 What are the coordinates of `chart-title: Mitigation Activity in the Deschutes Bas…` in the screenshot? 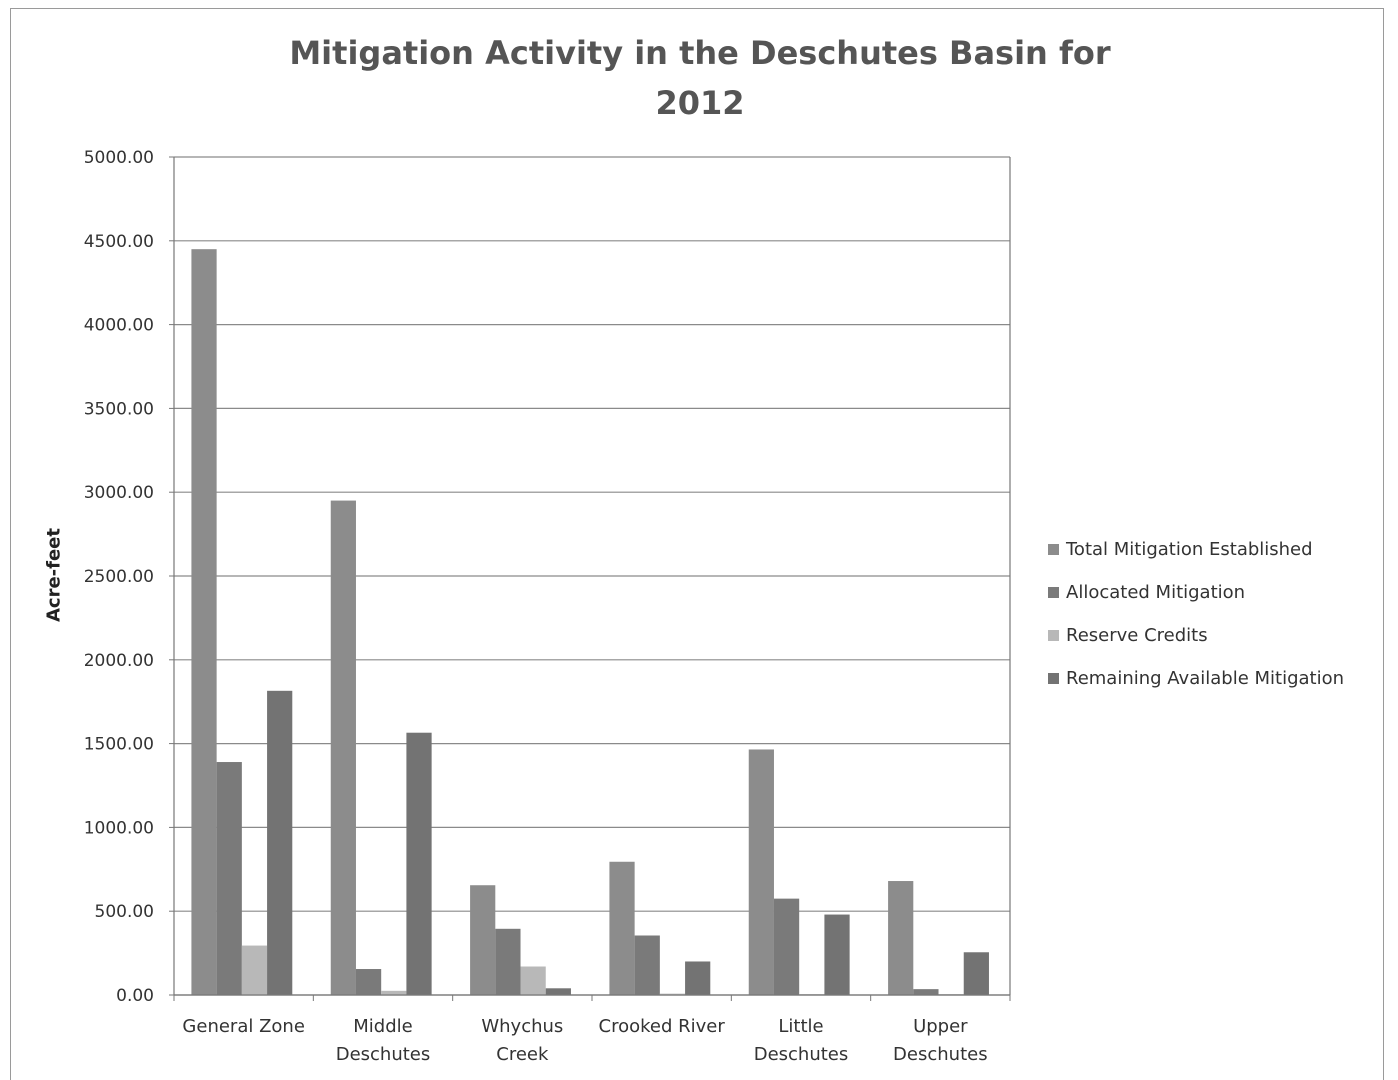 It's located at (700, 78).